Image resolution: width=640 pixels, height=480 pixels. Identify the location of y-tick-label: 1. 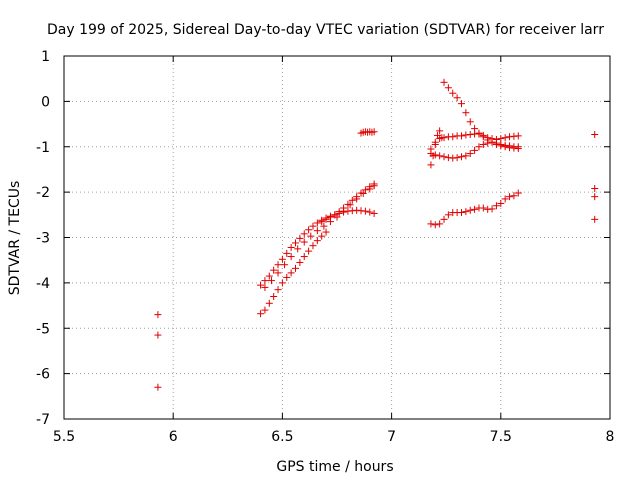
(45, 57).